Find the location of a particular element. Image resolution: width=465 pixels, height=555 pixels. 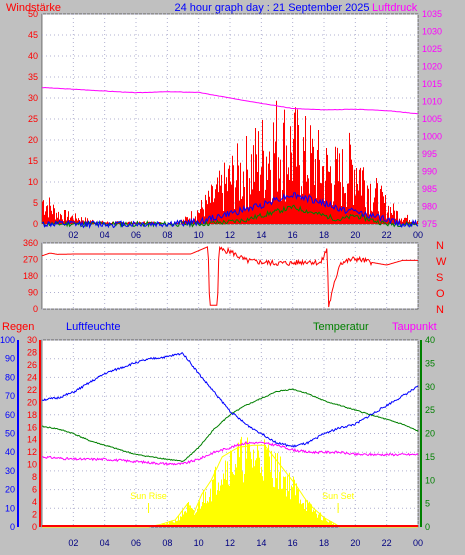

pressure-y-tick-label: 1020 is located at coordinates (432, 67).